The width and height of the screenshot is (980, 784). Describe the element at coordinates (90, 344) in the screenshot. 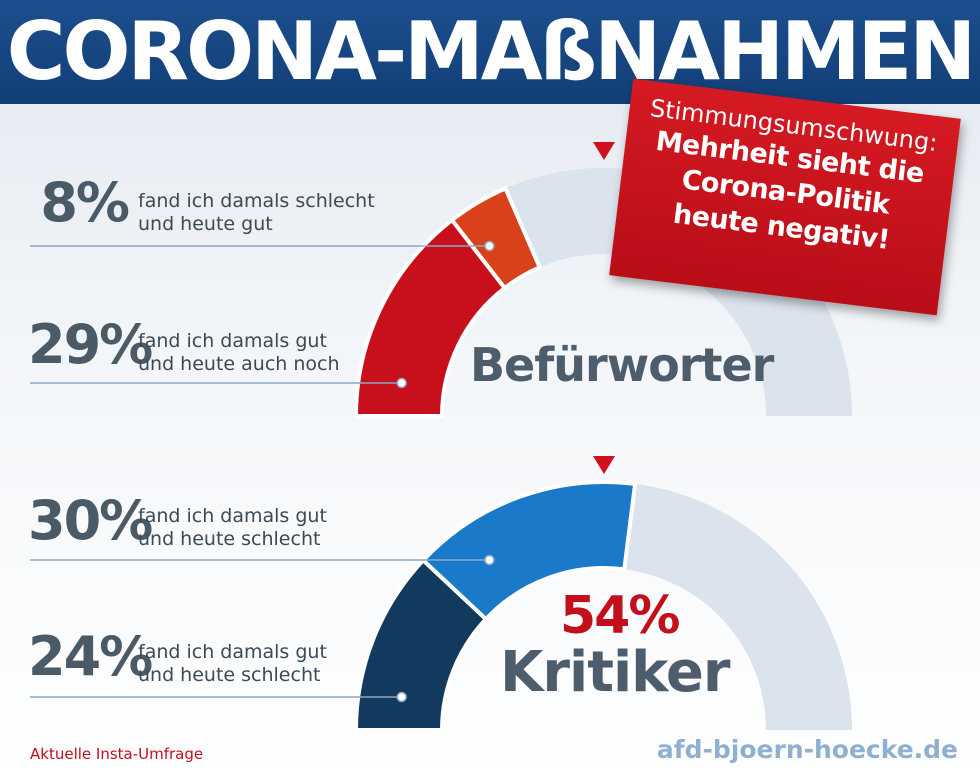

I see `row-pct-gut-gut: 29%` at that location.